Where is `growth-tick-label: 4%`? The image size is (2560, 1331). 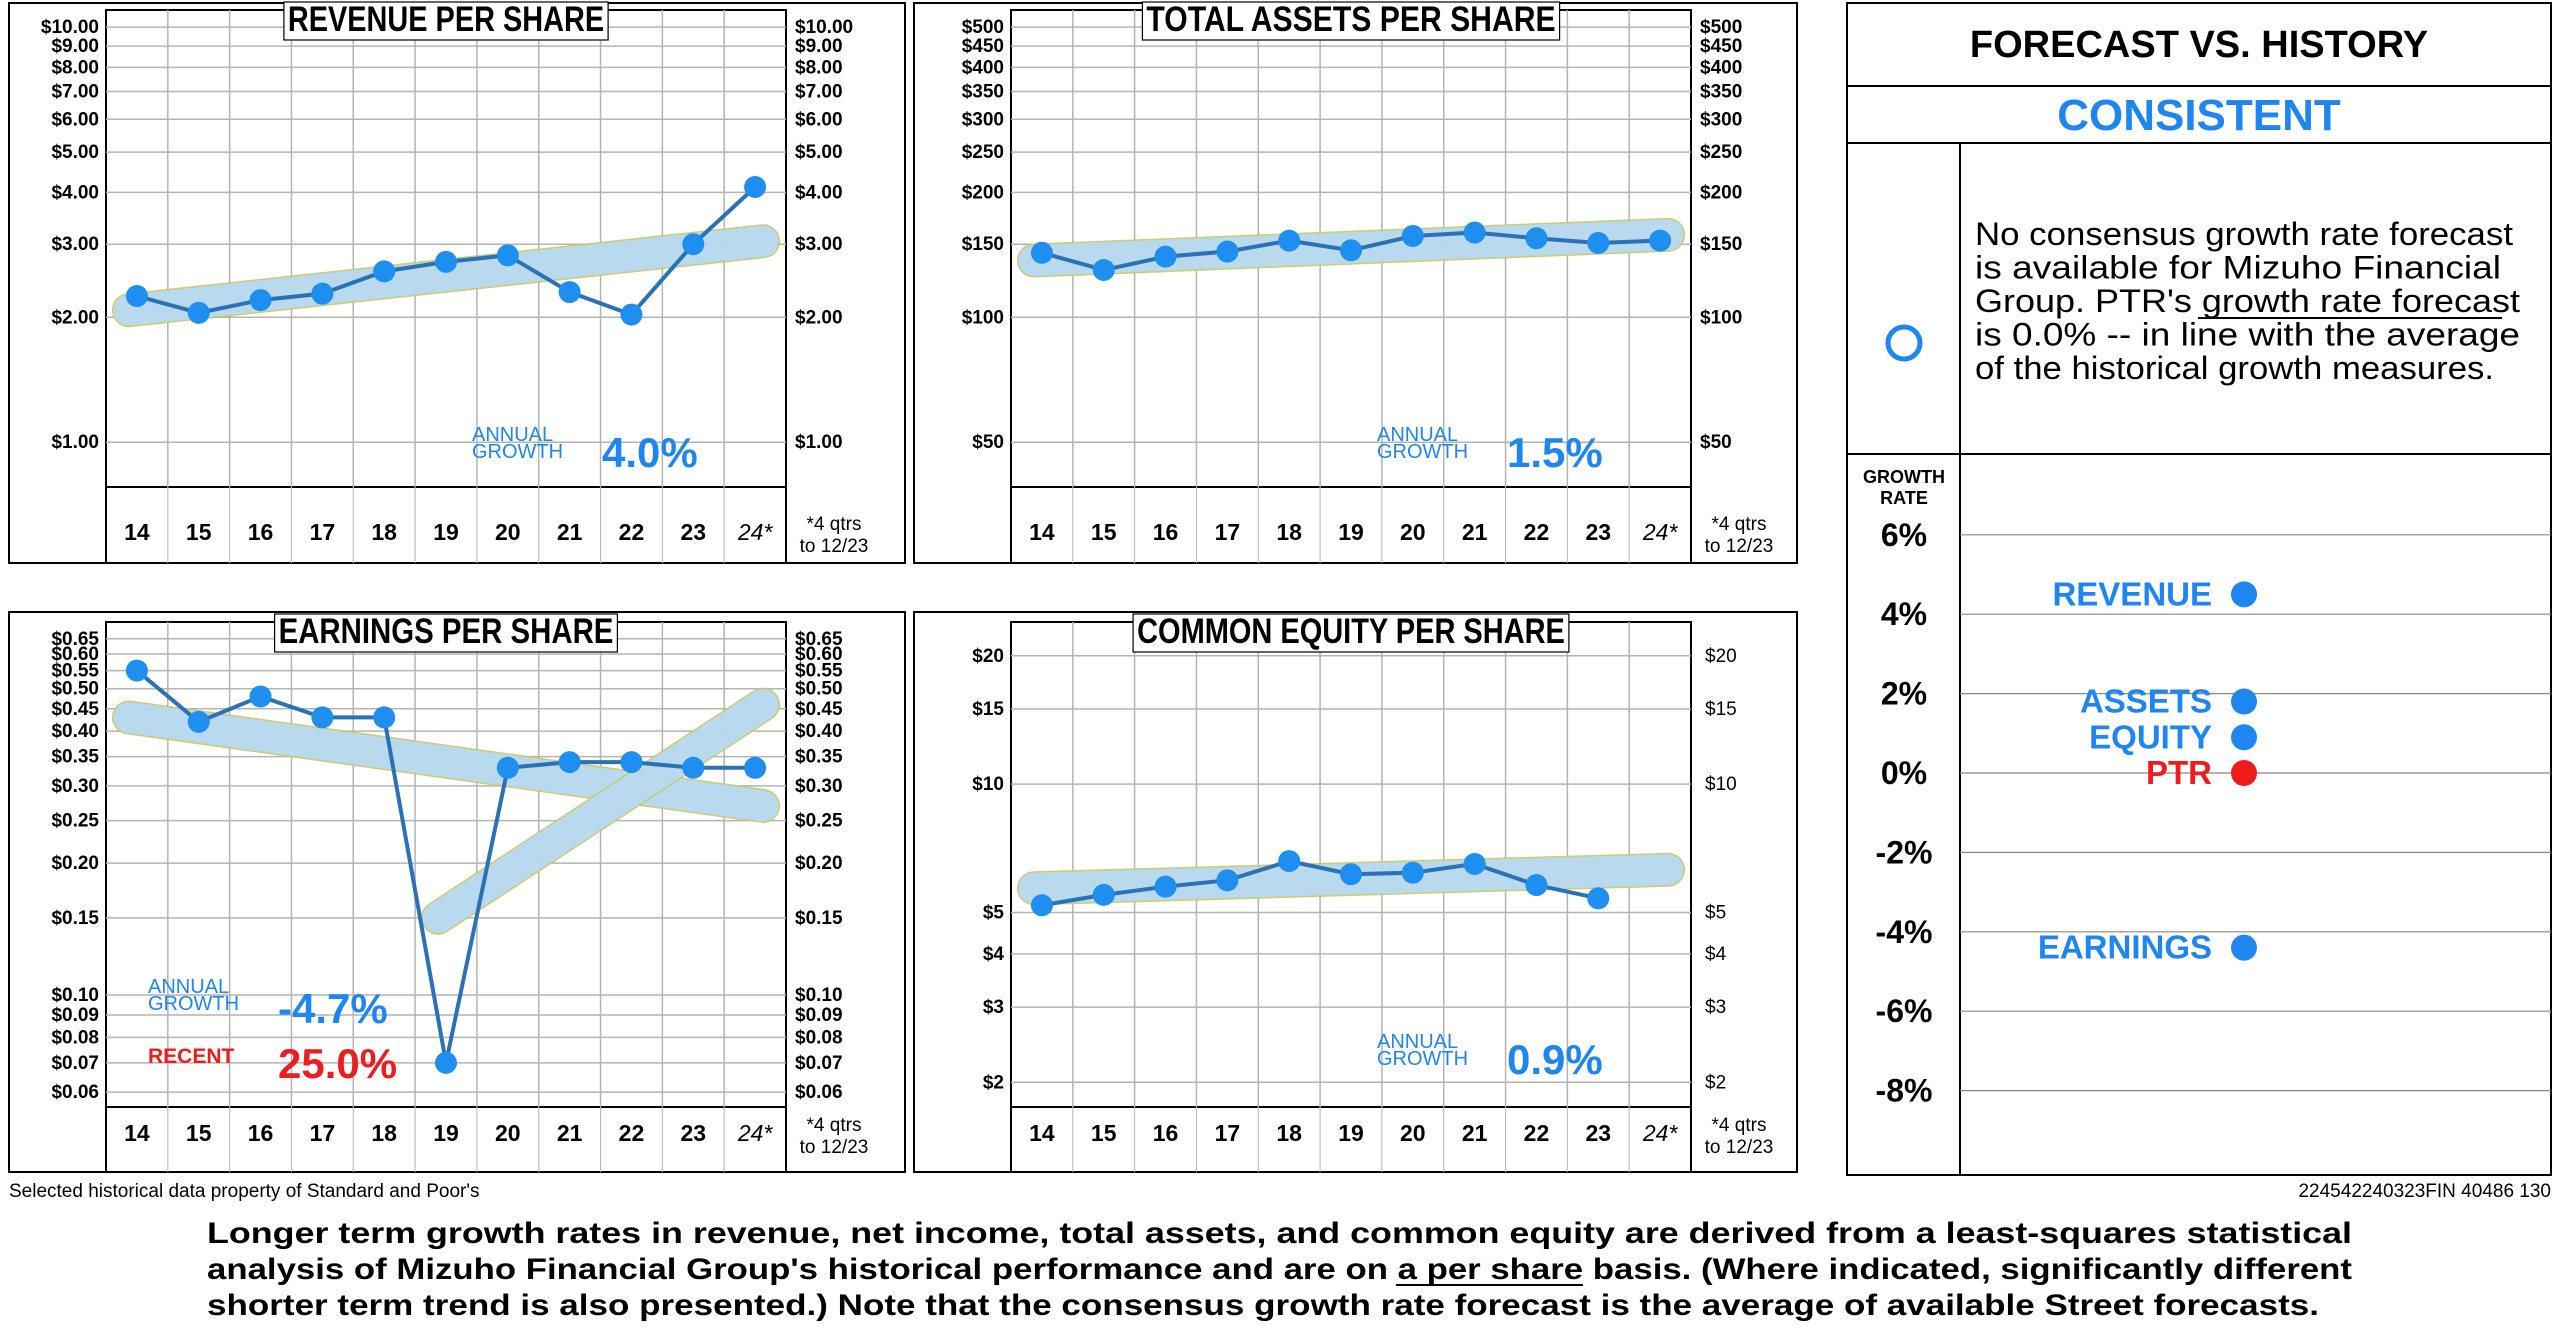
growth-tick-label: 4% is located at coordinates (1904, 614).